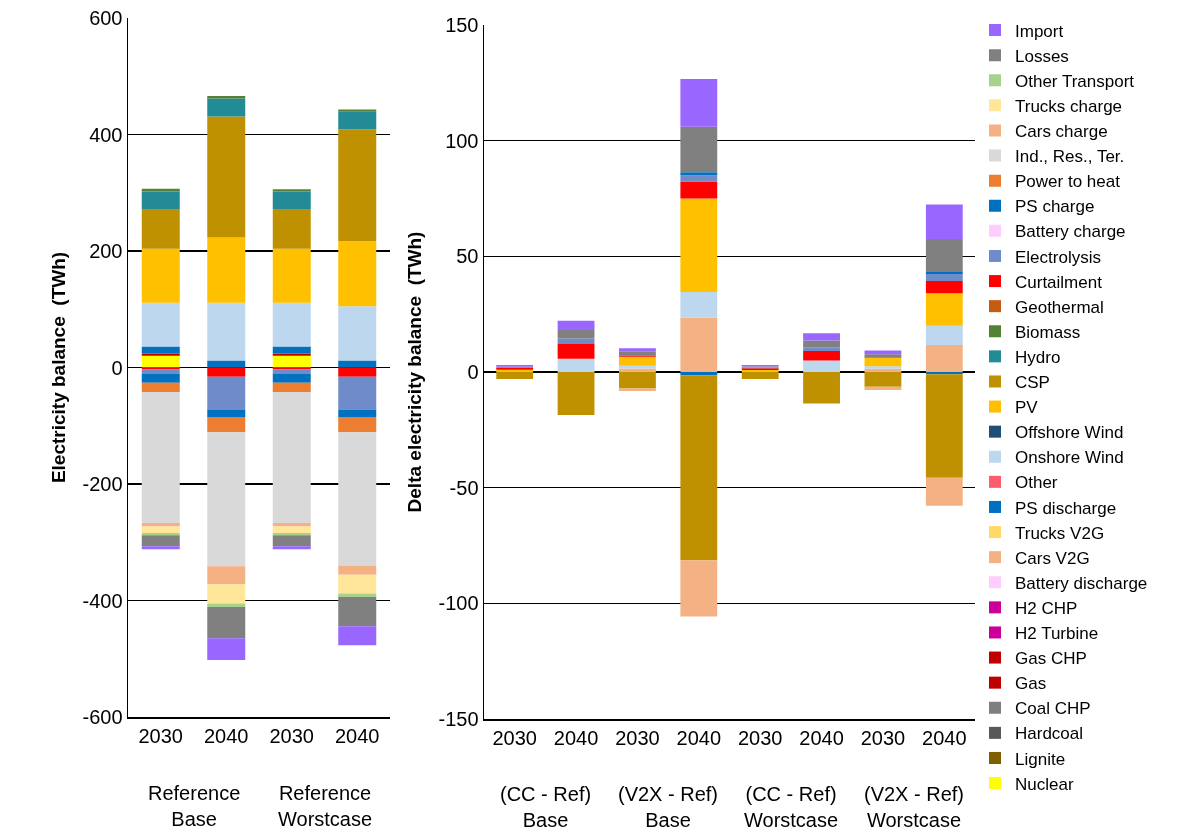  What do you see at coordinates (1069, 458) in the screenshot?
I see `legend-label: Onshore Wind` at bounding box center [1069, 458].